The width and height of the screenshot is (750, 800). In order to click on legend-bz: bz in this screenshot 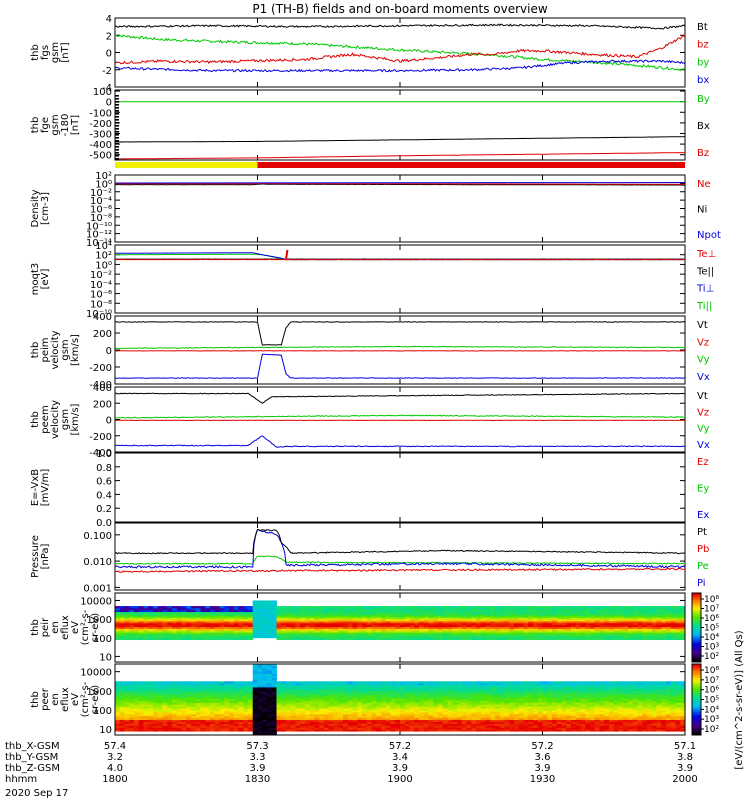, I will do `click(703, 45)`.